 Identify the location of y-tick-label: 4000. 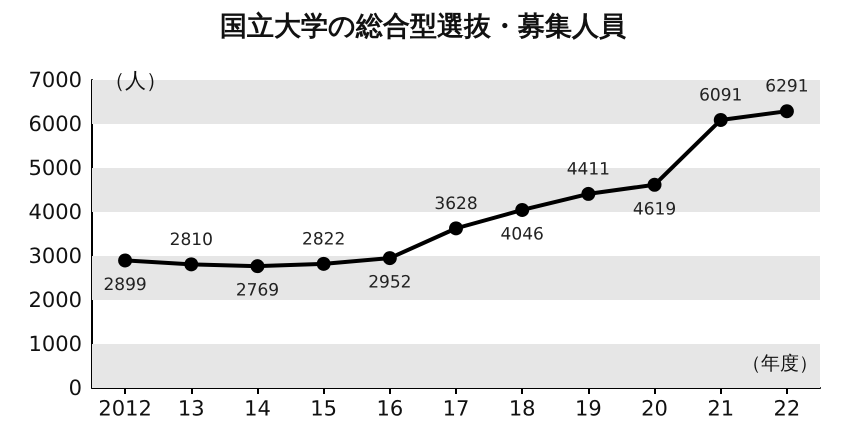
(55, 212).